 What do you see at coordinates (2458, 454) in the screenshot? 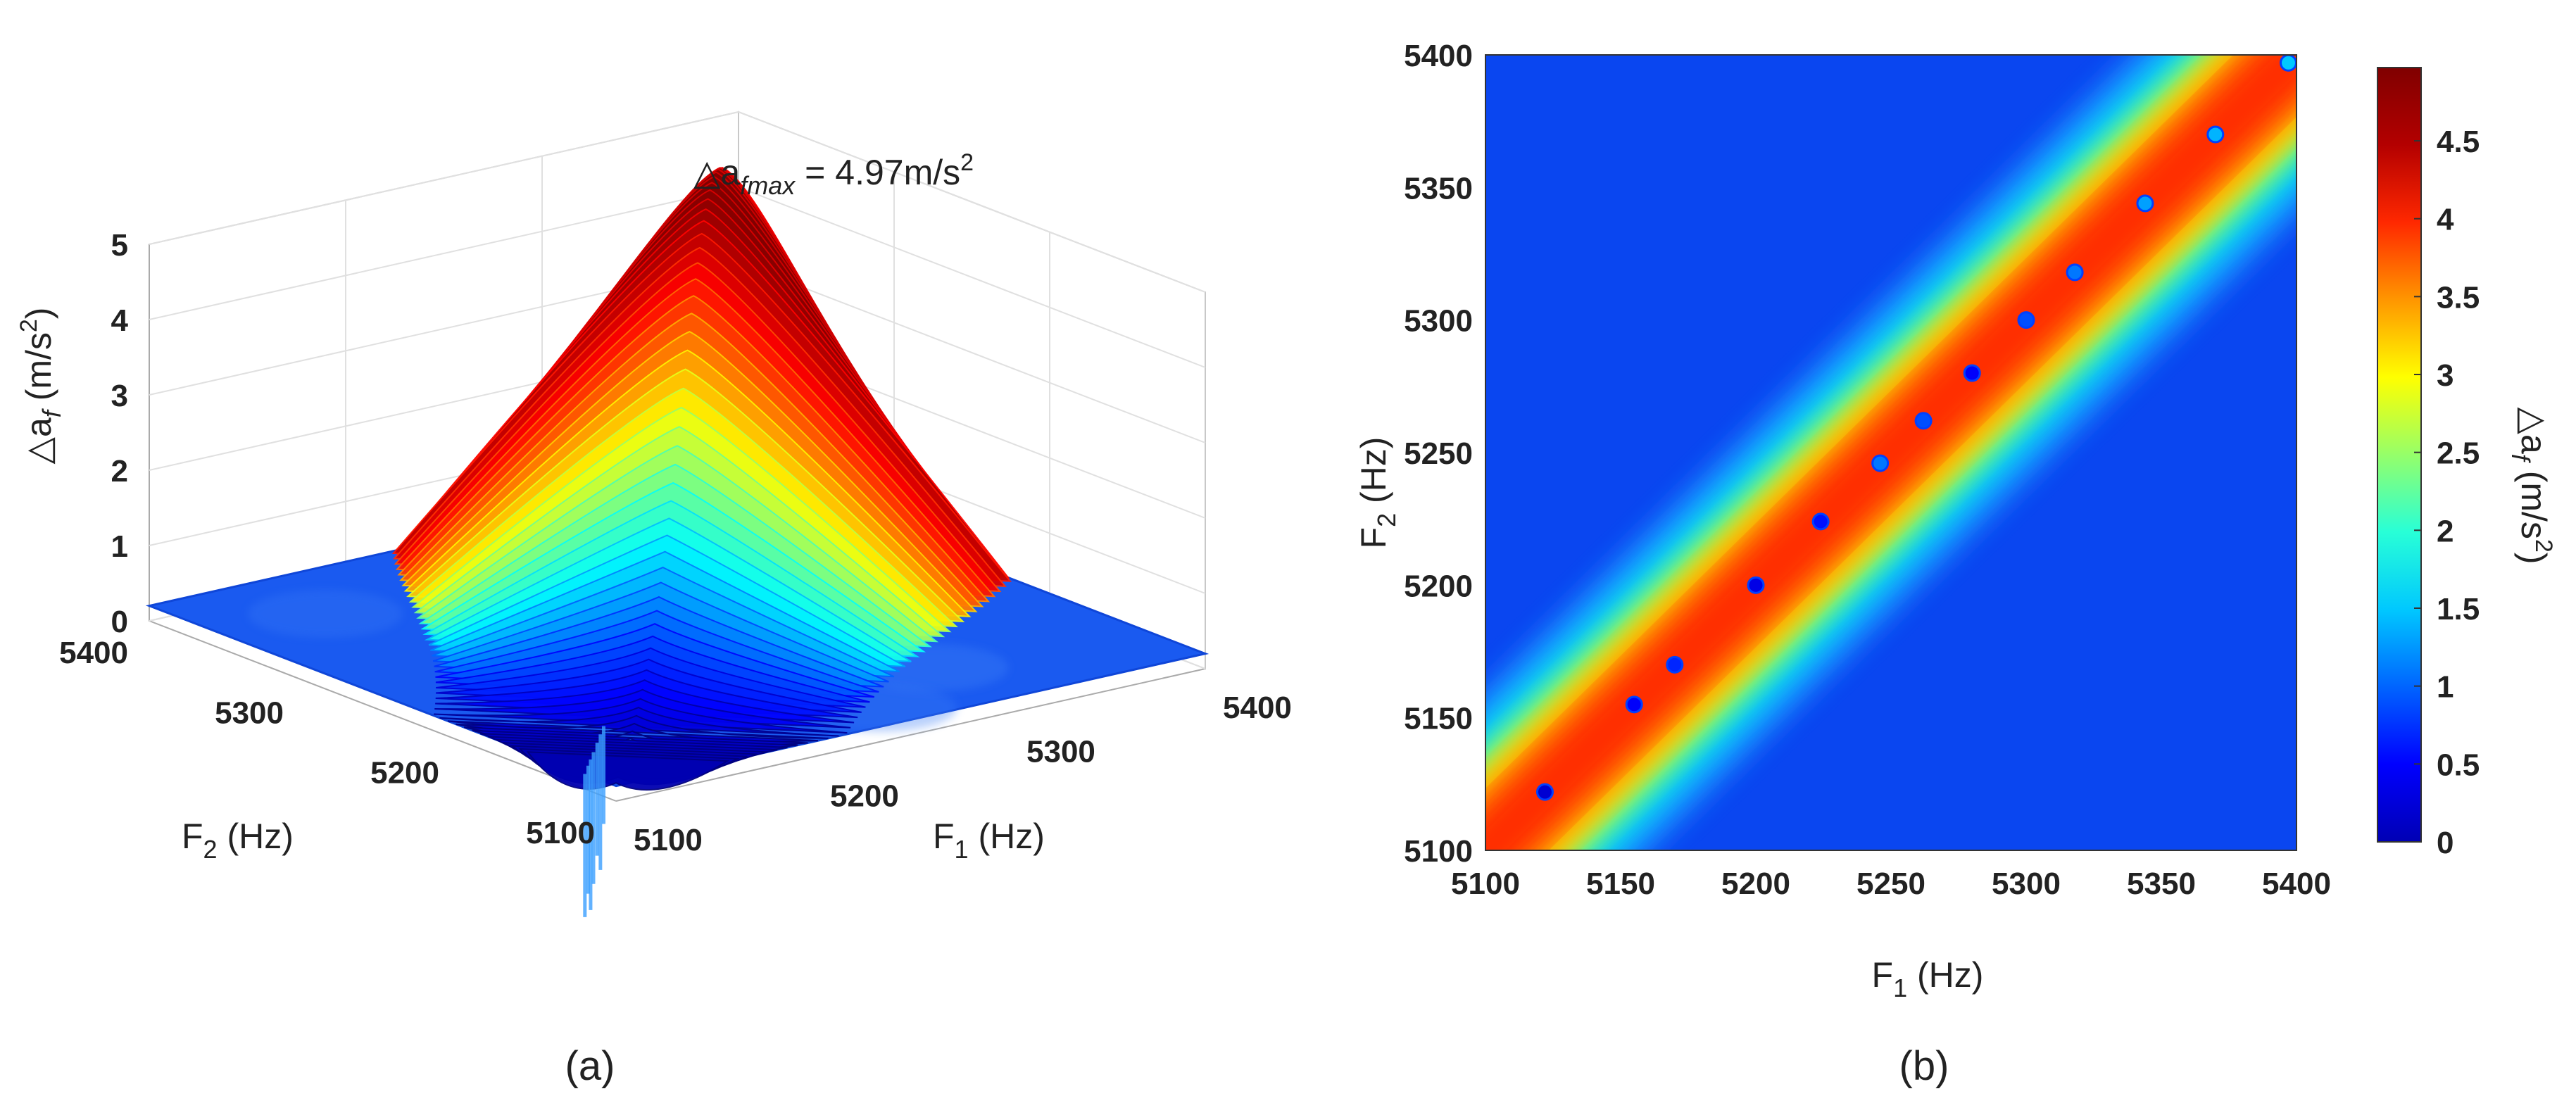
I see `colorbar-tick-label: 2.5` at bounding box center [2458, 454].